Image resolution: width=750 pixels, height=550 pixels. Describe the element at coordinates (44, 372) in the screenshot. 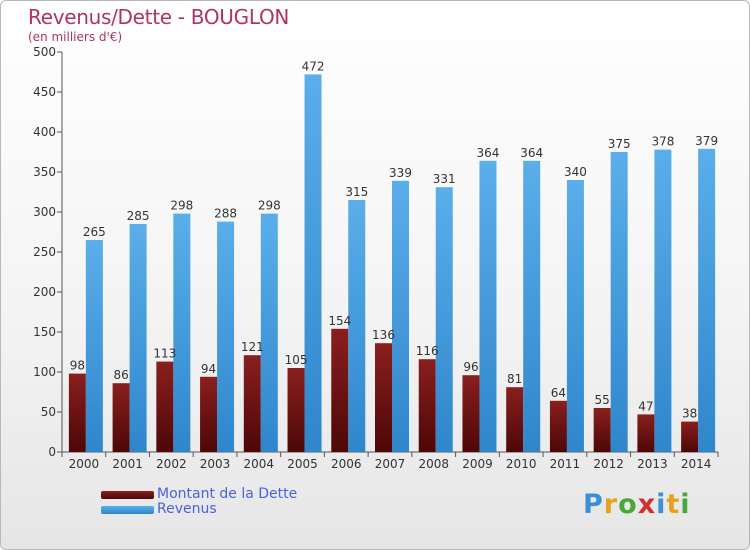

I see `y-tick-label: 100` at that location.